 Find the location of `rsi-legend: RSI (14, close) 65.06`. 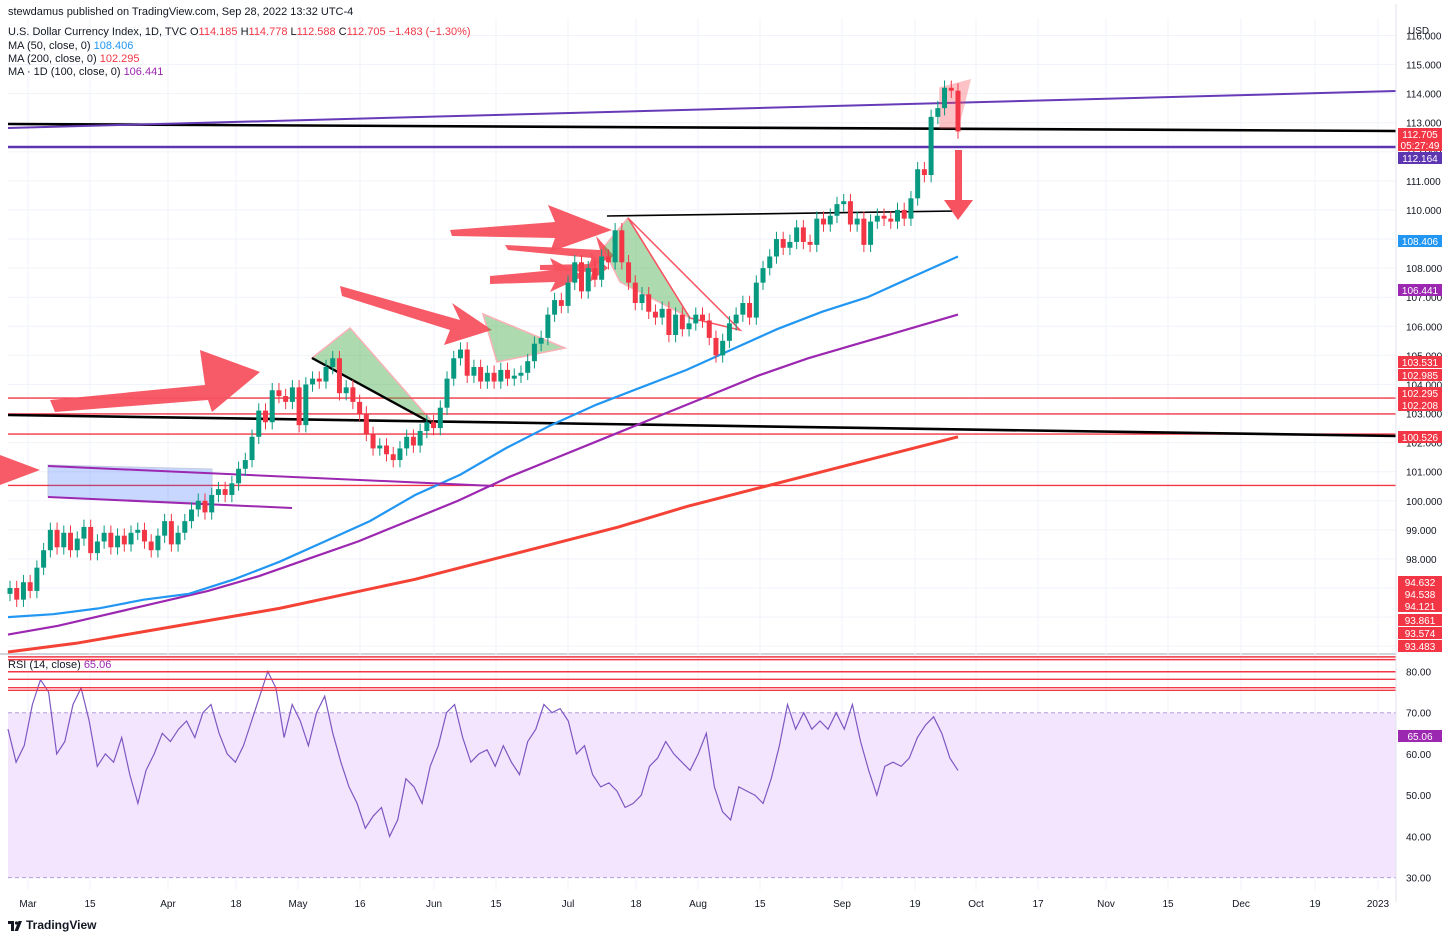

rsi-legend: RSI (14, close) 65.06 is located at coordinates (59, 665).